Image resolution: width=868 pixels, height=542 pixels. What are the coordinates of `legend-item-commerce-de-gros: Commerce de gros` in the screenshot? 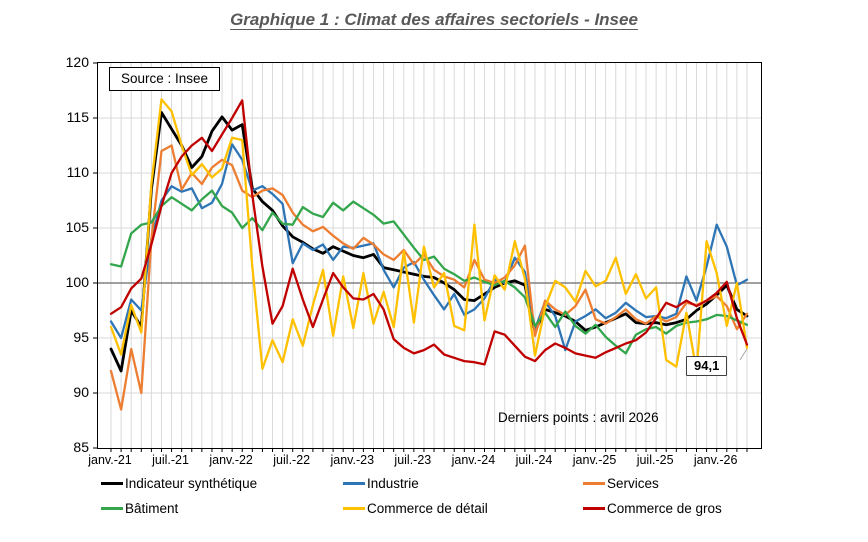 It's located at (674, 508).